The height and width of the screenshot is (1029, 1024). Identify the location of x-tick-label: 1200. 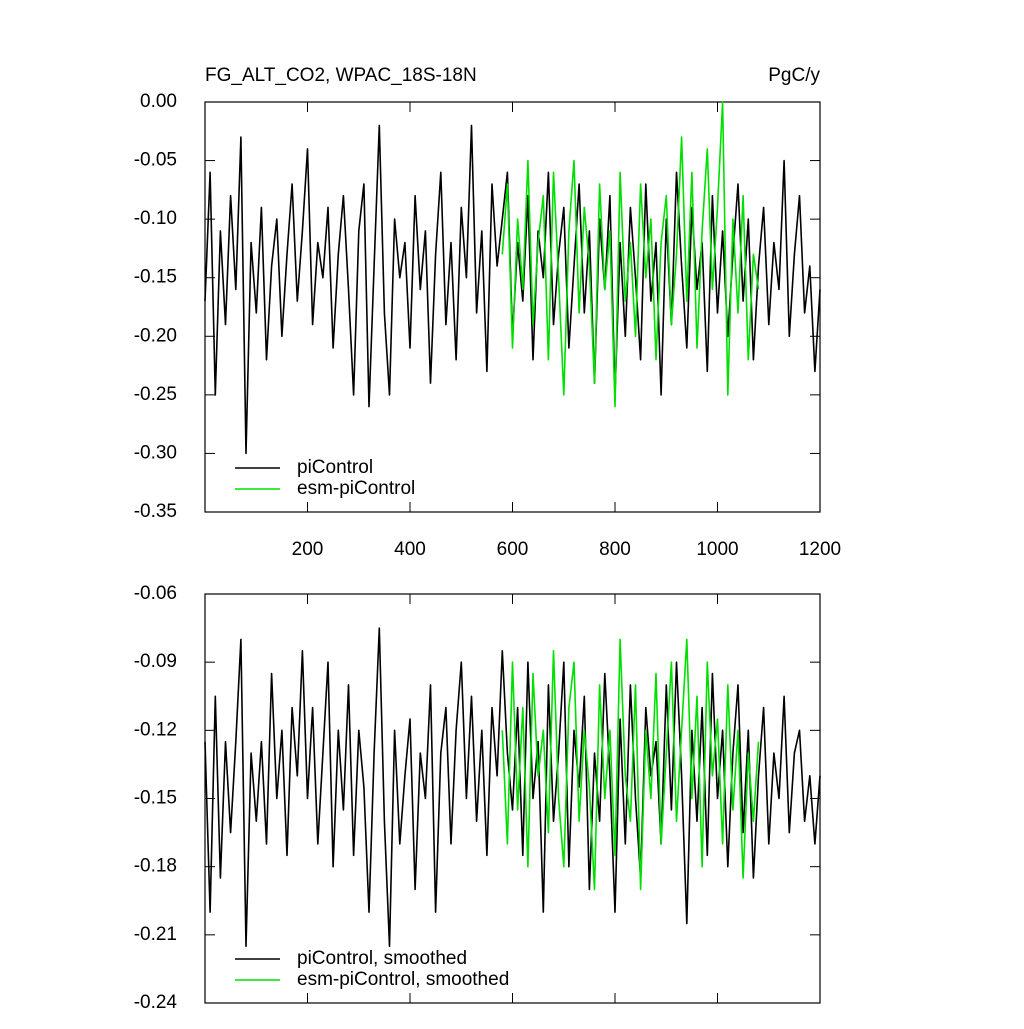
(820, 549).